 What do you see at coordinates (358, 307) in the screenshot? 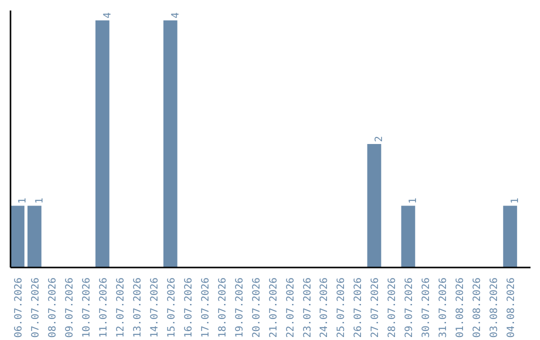
I see `x-tick-label: 26.07.2026` at bounding box center [358, 307].